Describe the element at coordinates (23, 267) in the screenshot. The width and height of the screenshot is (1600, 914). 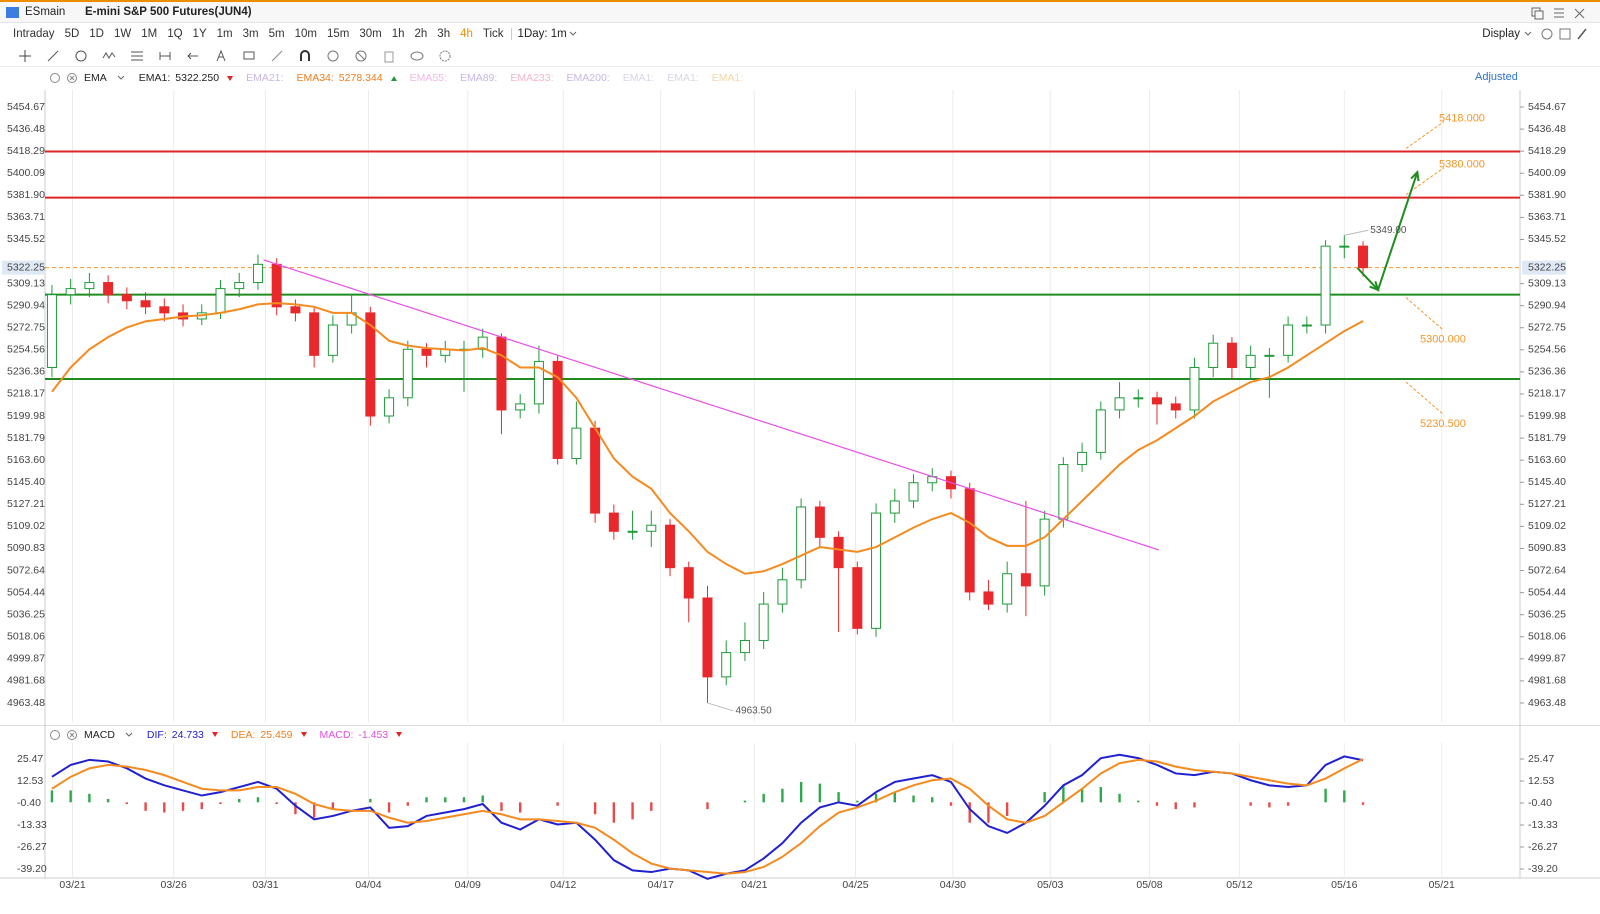
I see `price-tag` at that location.